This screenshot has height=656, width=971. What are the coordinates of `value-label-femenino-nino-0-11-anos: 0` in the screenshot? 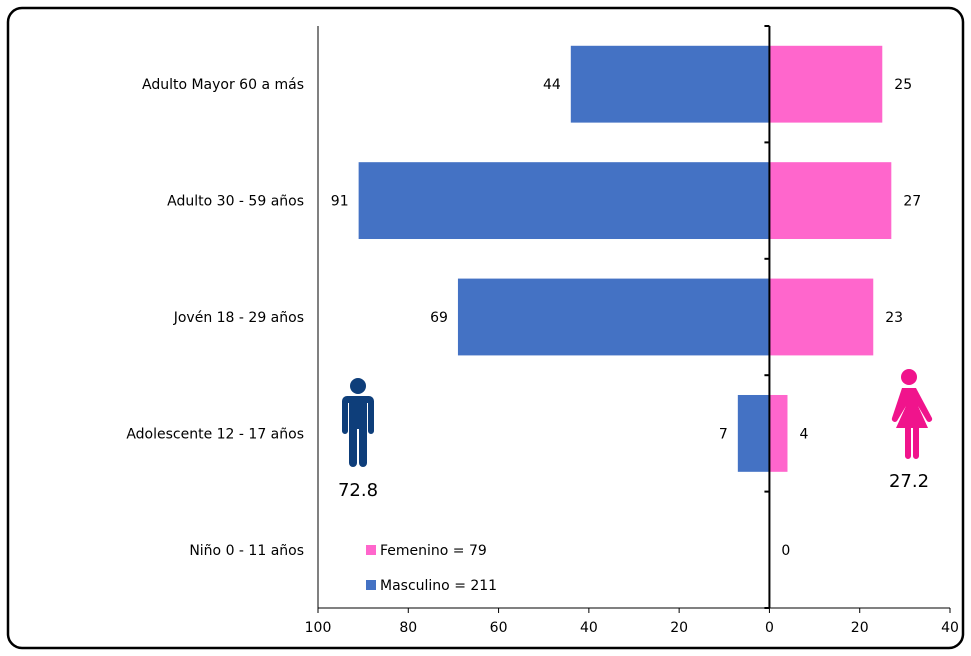 It's located at (785, 551).